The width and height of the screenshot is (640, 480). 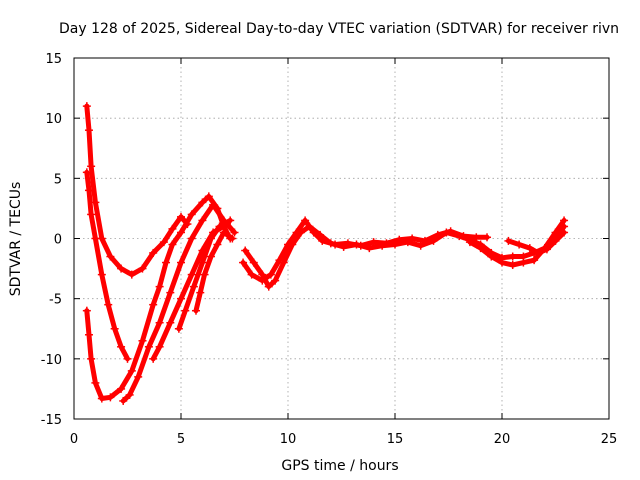 I want to click on y-tick-label: -10, so click(x=51, y=360).